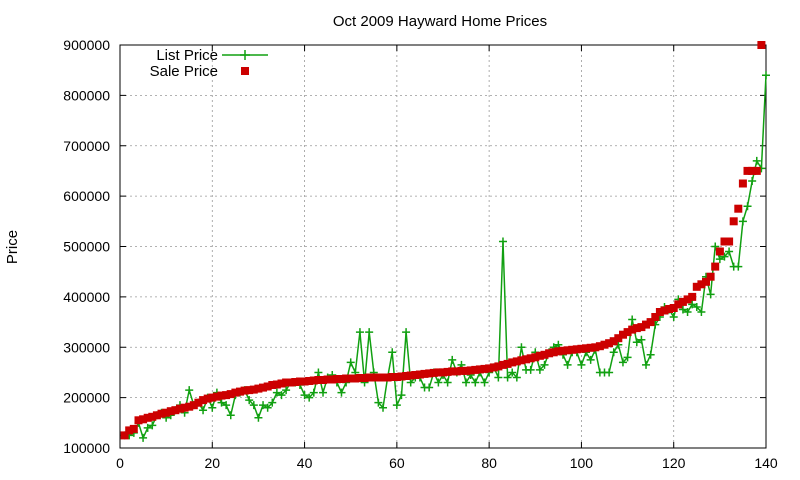 The height and width of the screenshot is (480, 800). I want to click on y-tick-label: 100000, so click(86, 448).